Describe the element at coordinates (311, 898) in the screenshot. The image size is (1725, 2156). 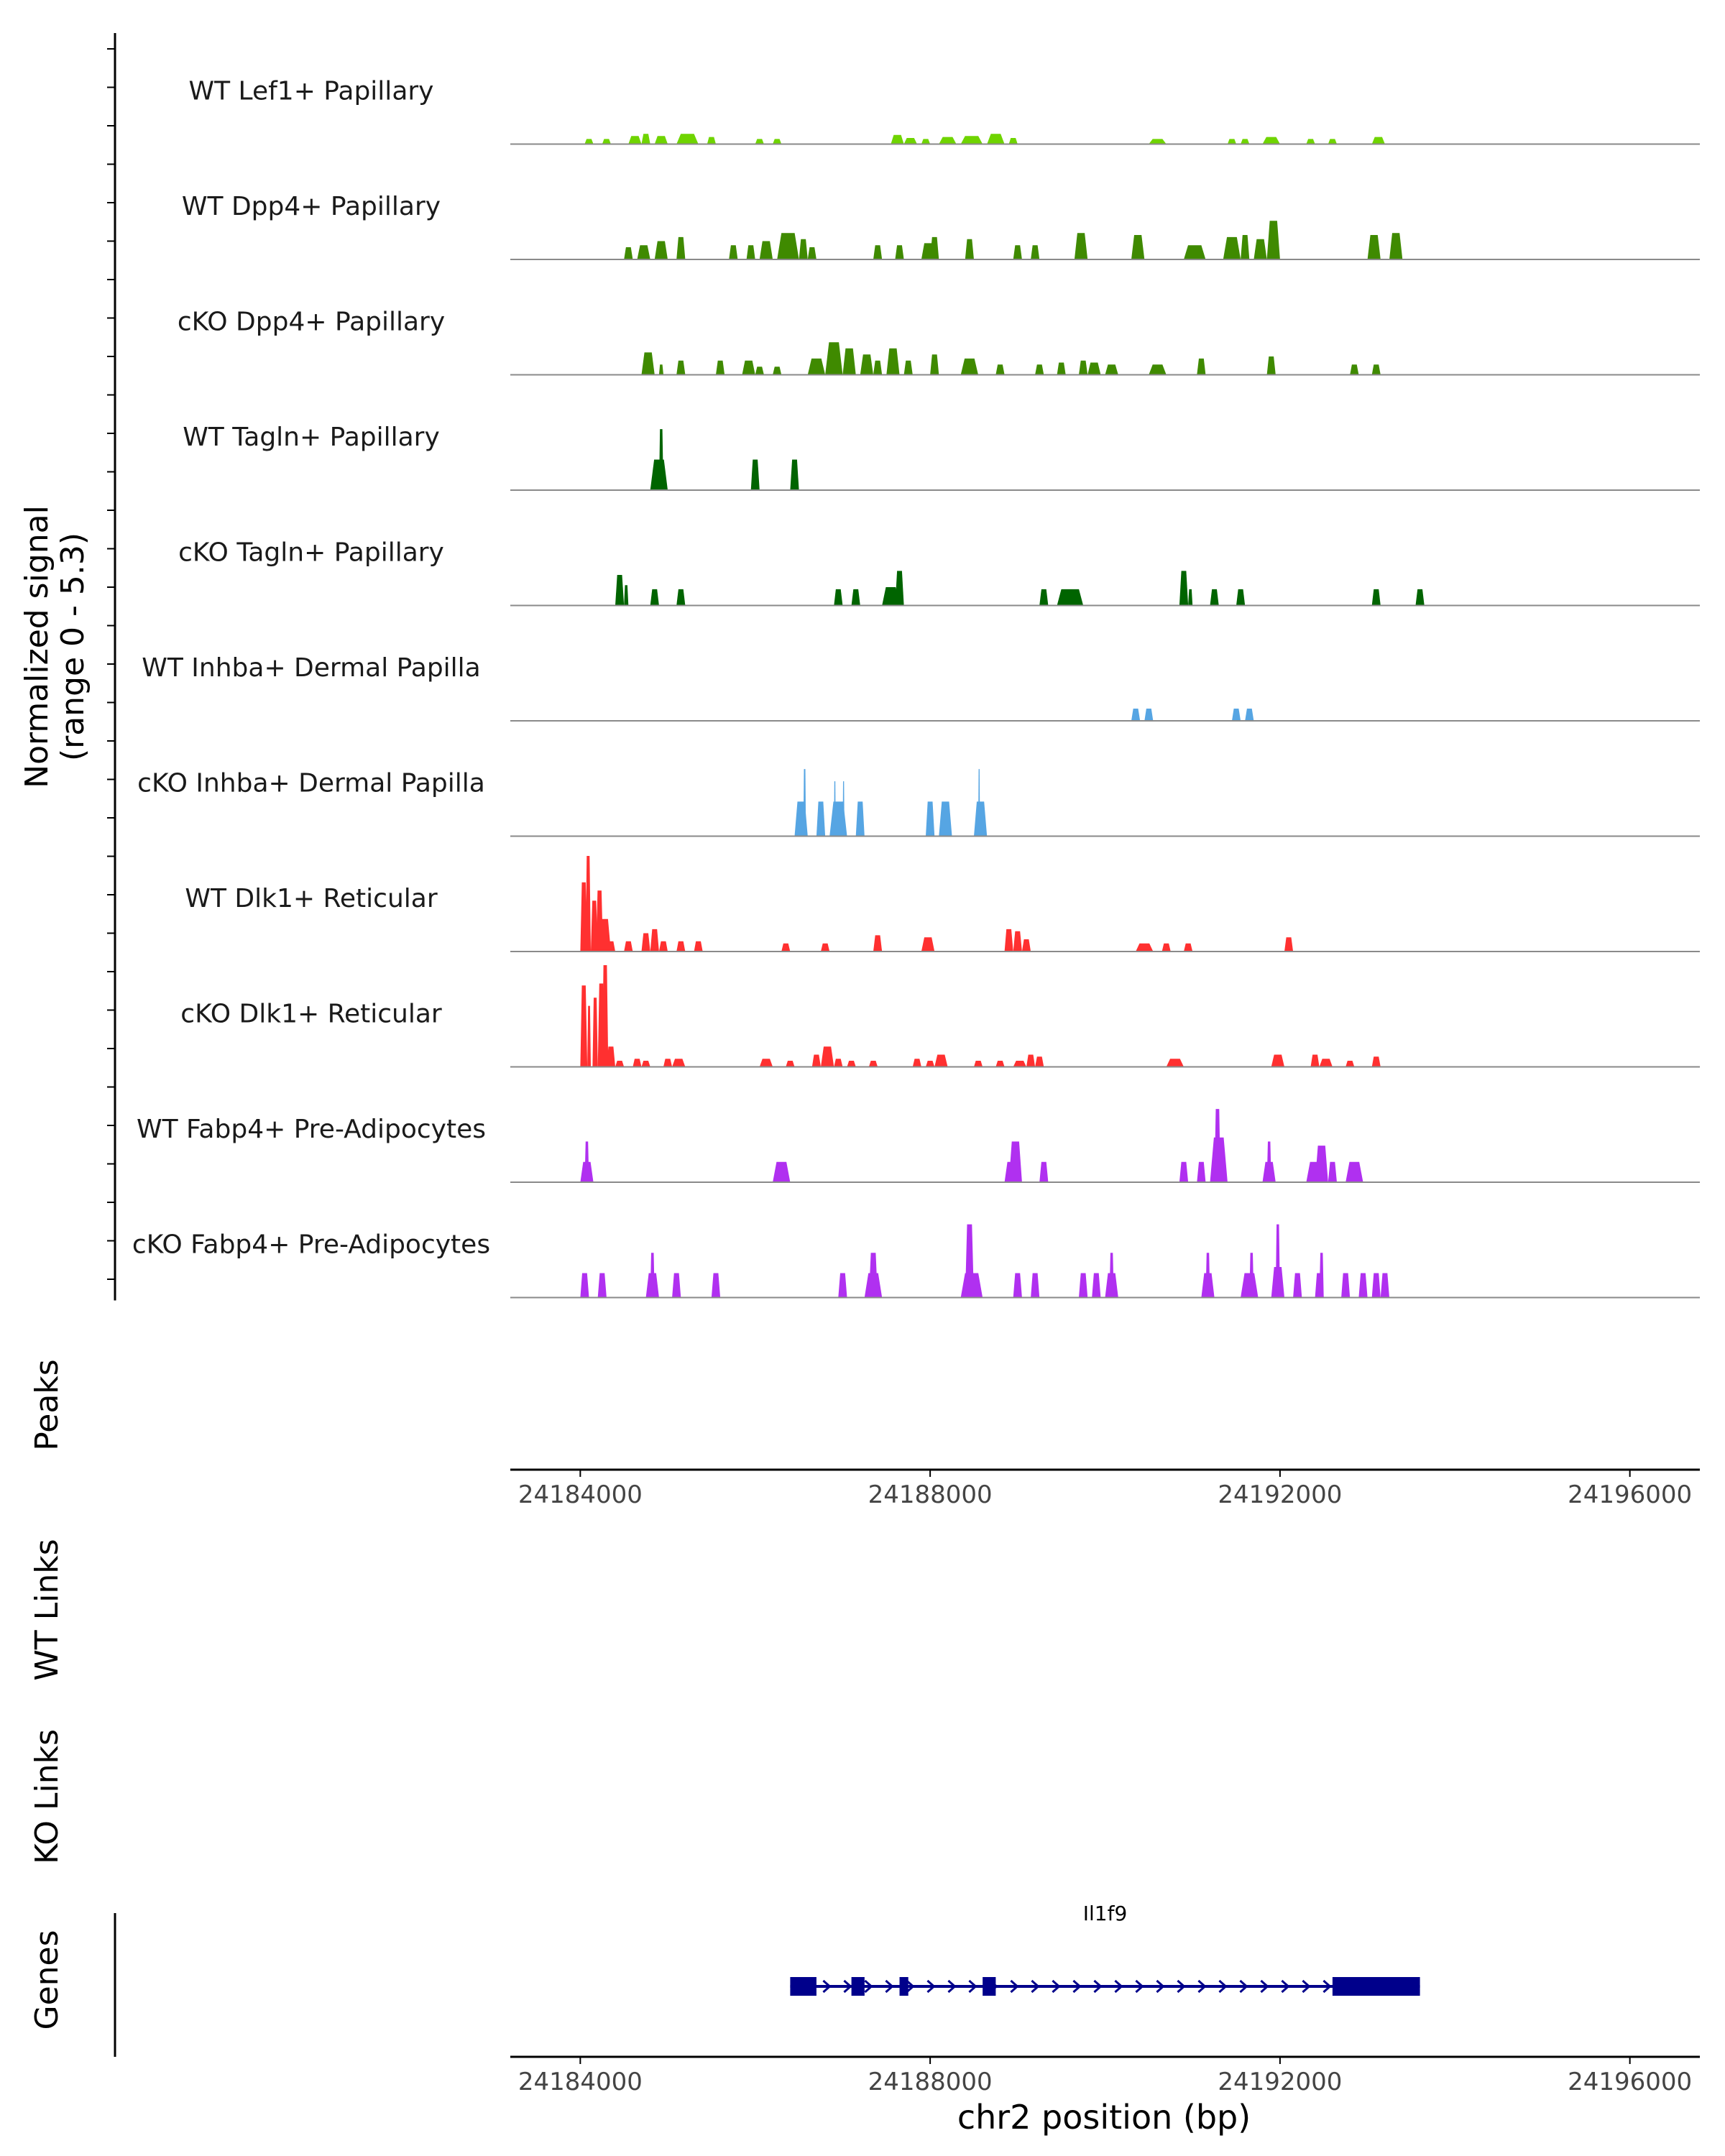
I see `track-label: WT Dlk1+ Reticular` at that location.